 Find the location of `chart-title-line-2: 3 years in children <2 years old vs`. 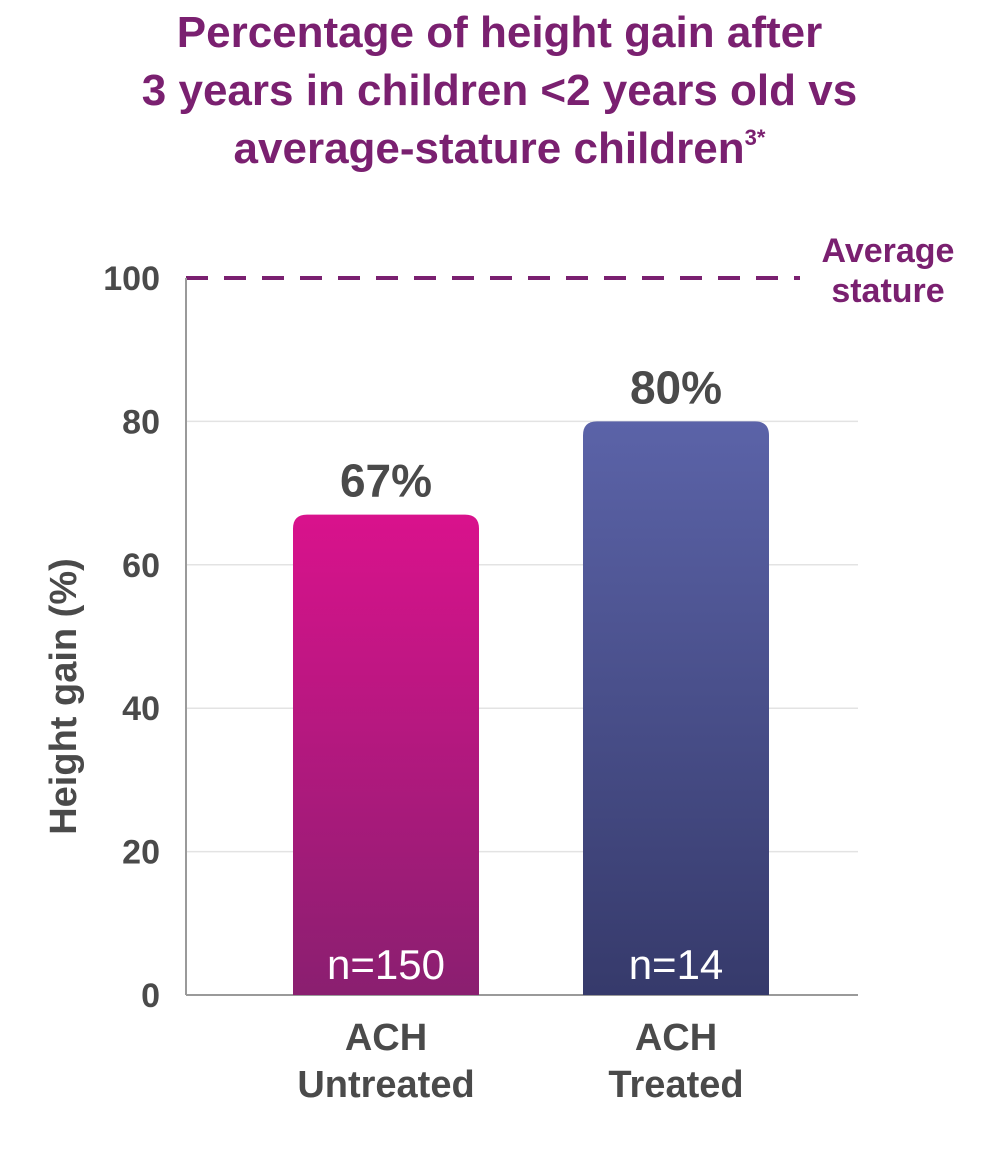

chart-title-line-2: 3 years in children <2 years old vs is located at coordinates (499, 90).